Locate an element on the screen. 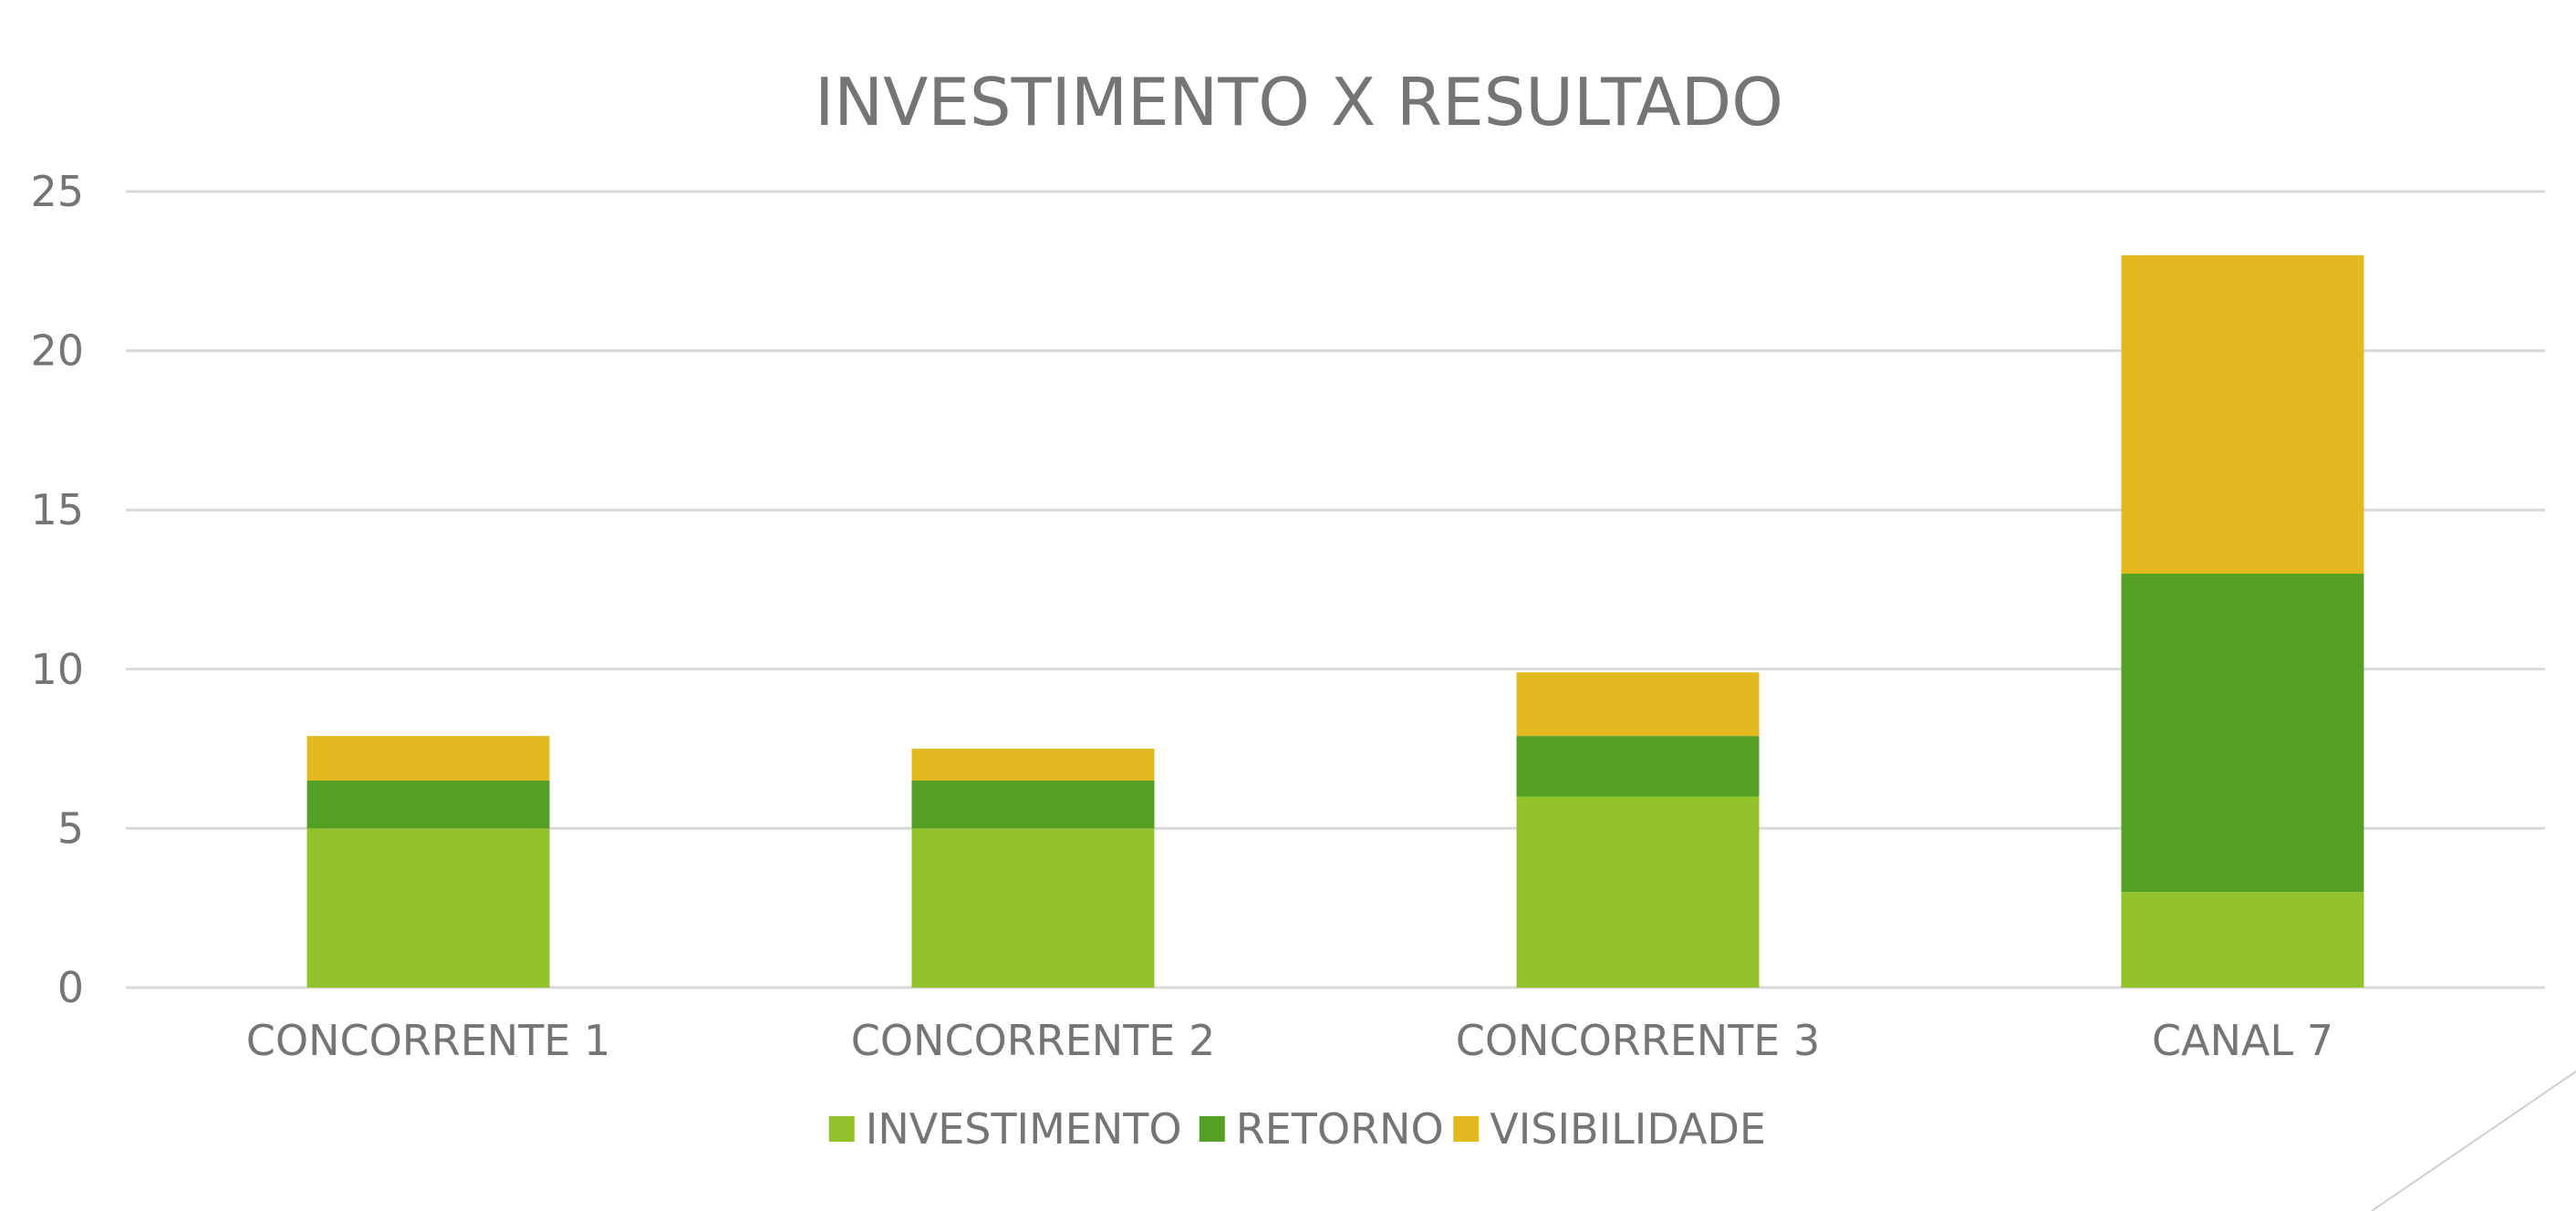  legend-item-visibilidade: VISIBILIDADE is located at coordinates (1609, 1129).